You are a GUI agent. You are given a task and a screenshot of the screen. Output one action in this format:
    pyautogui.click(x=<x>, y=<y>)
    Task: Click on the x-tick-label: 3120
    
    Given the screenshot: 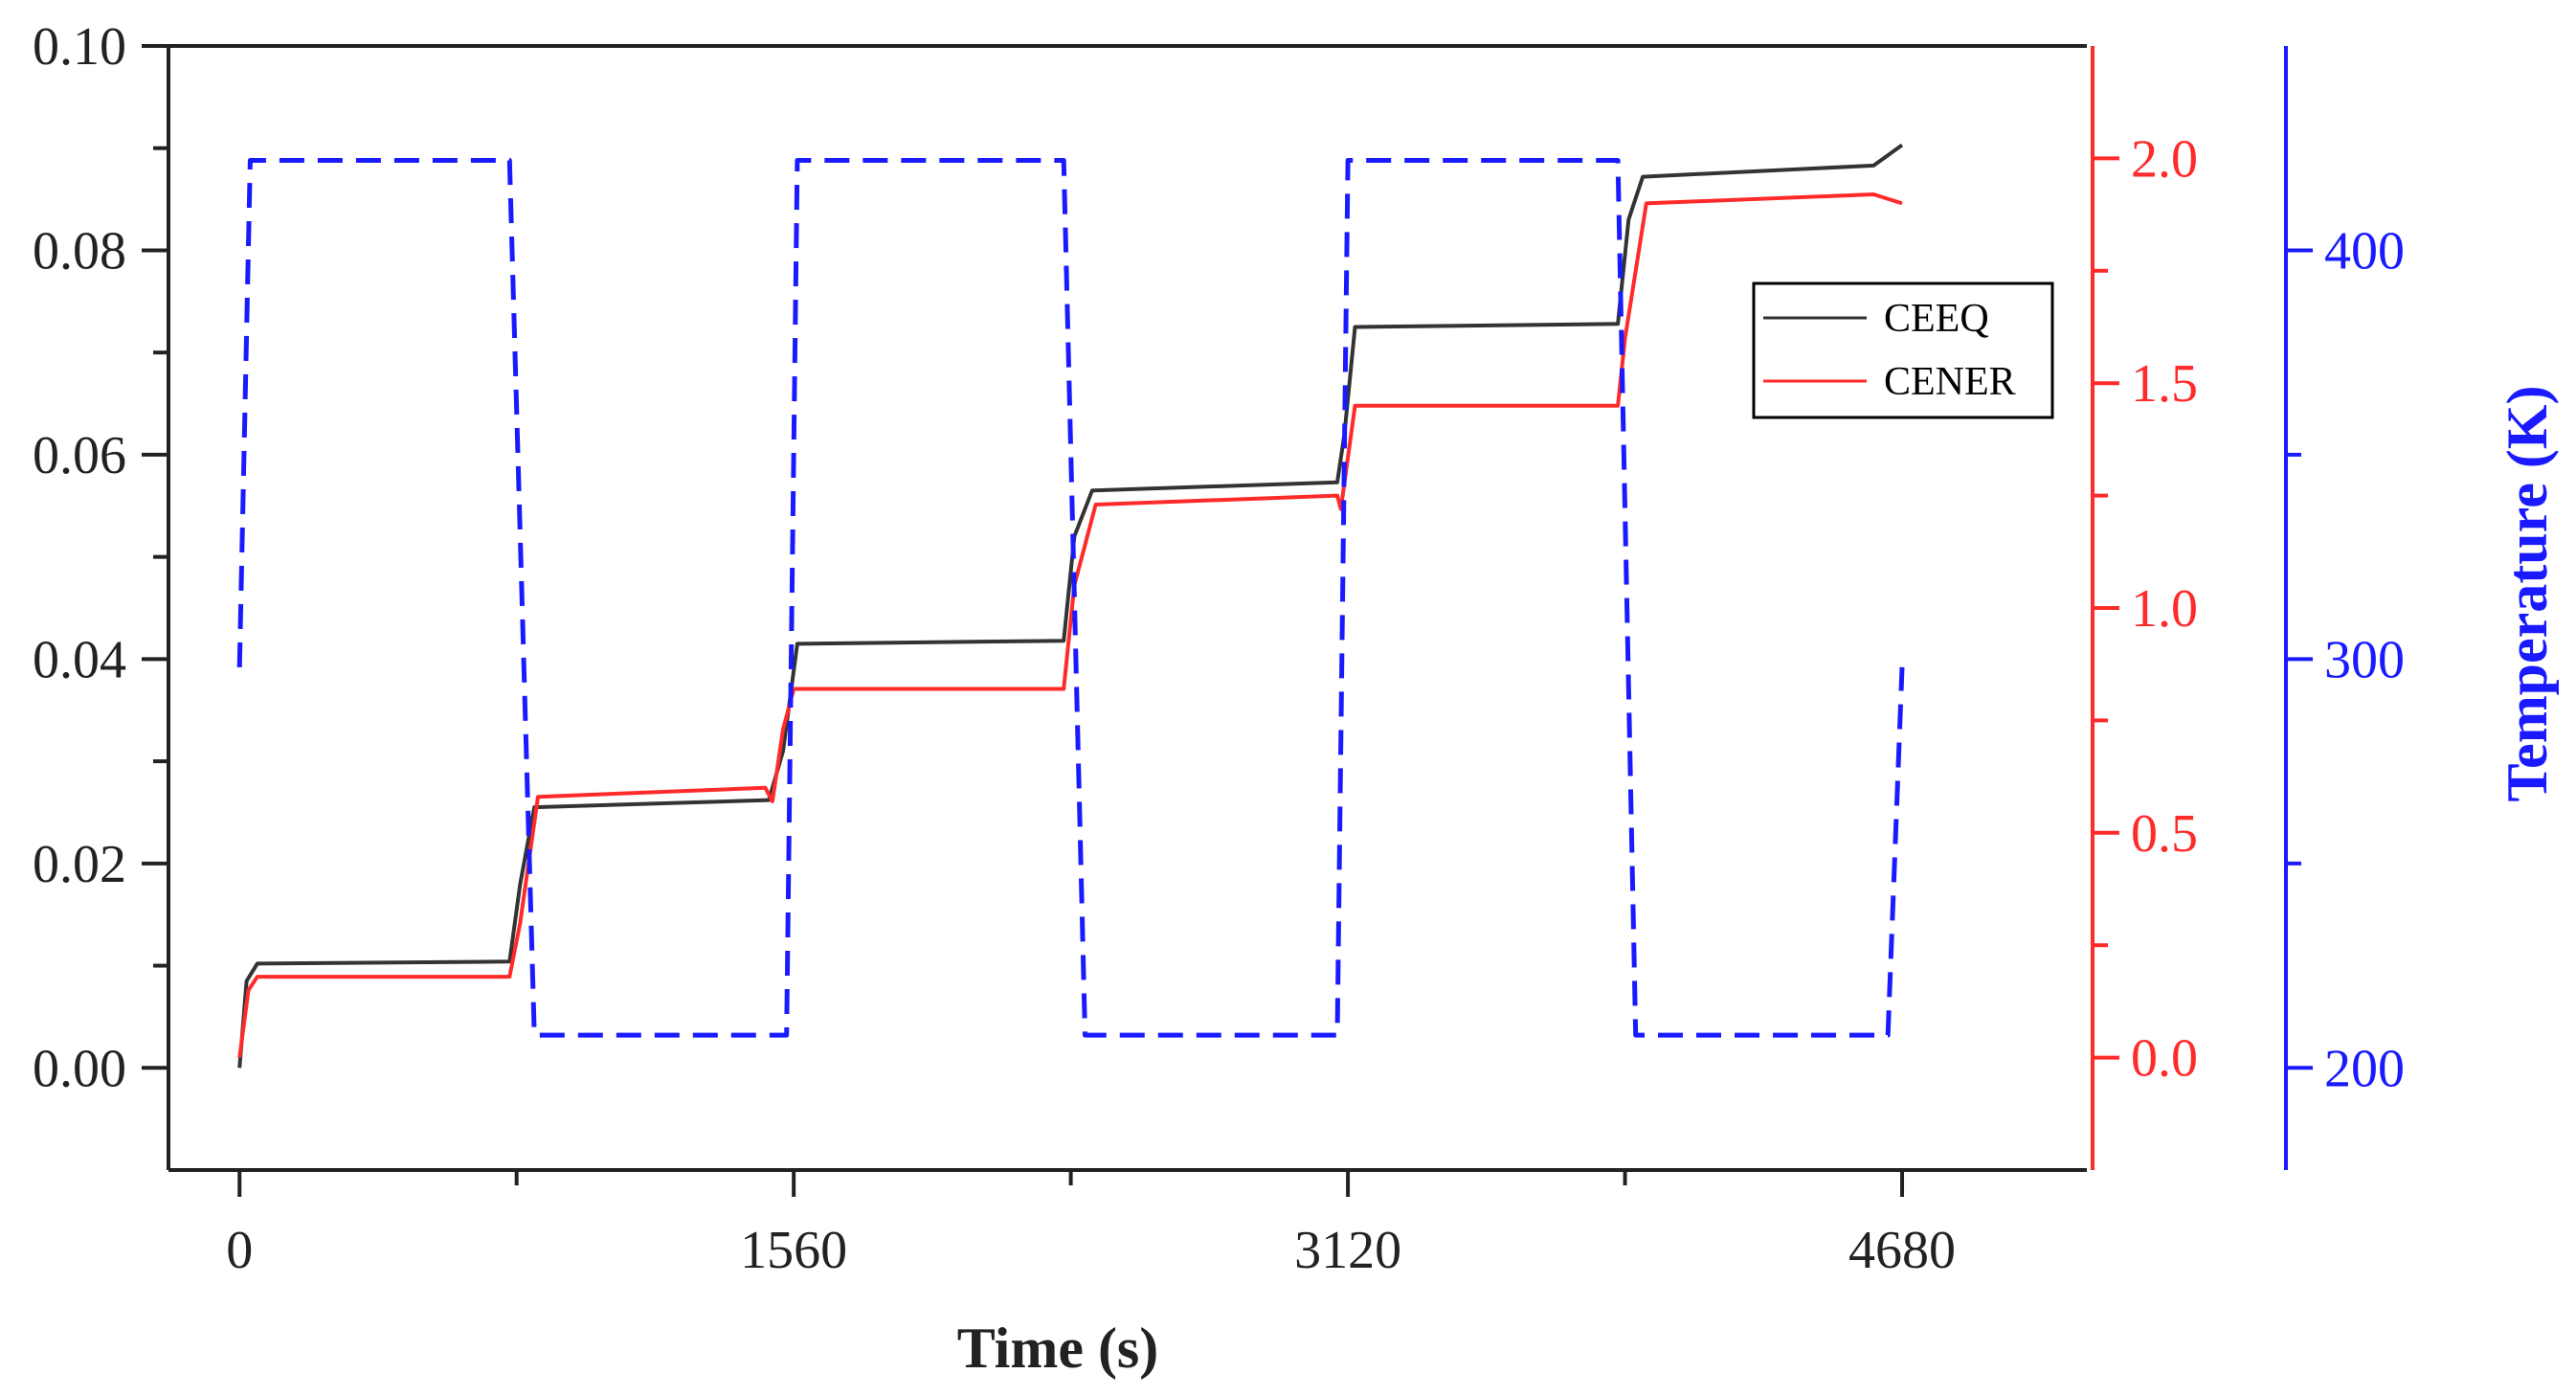 What is the action you would take?
    pyautogui.click(x=1347, y=1250)
    